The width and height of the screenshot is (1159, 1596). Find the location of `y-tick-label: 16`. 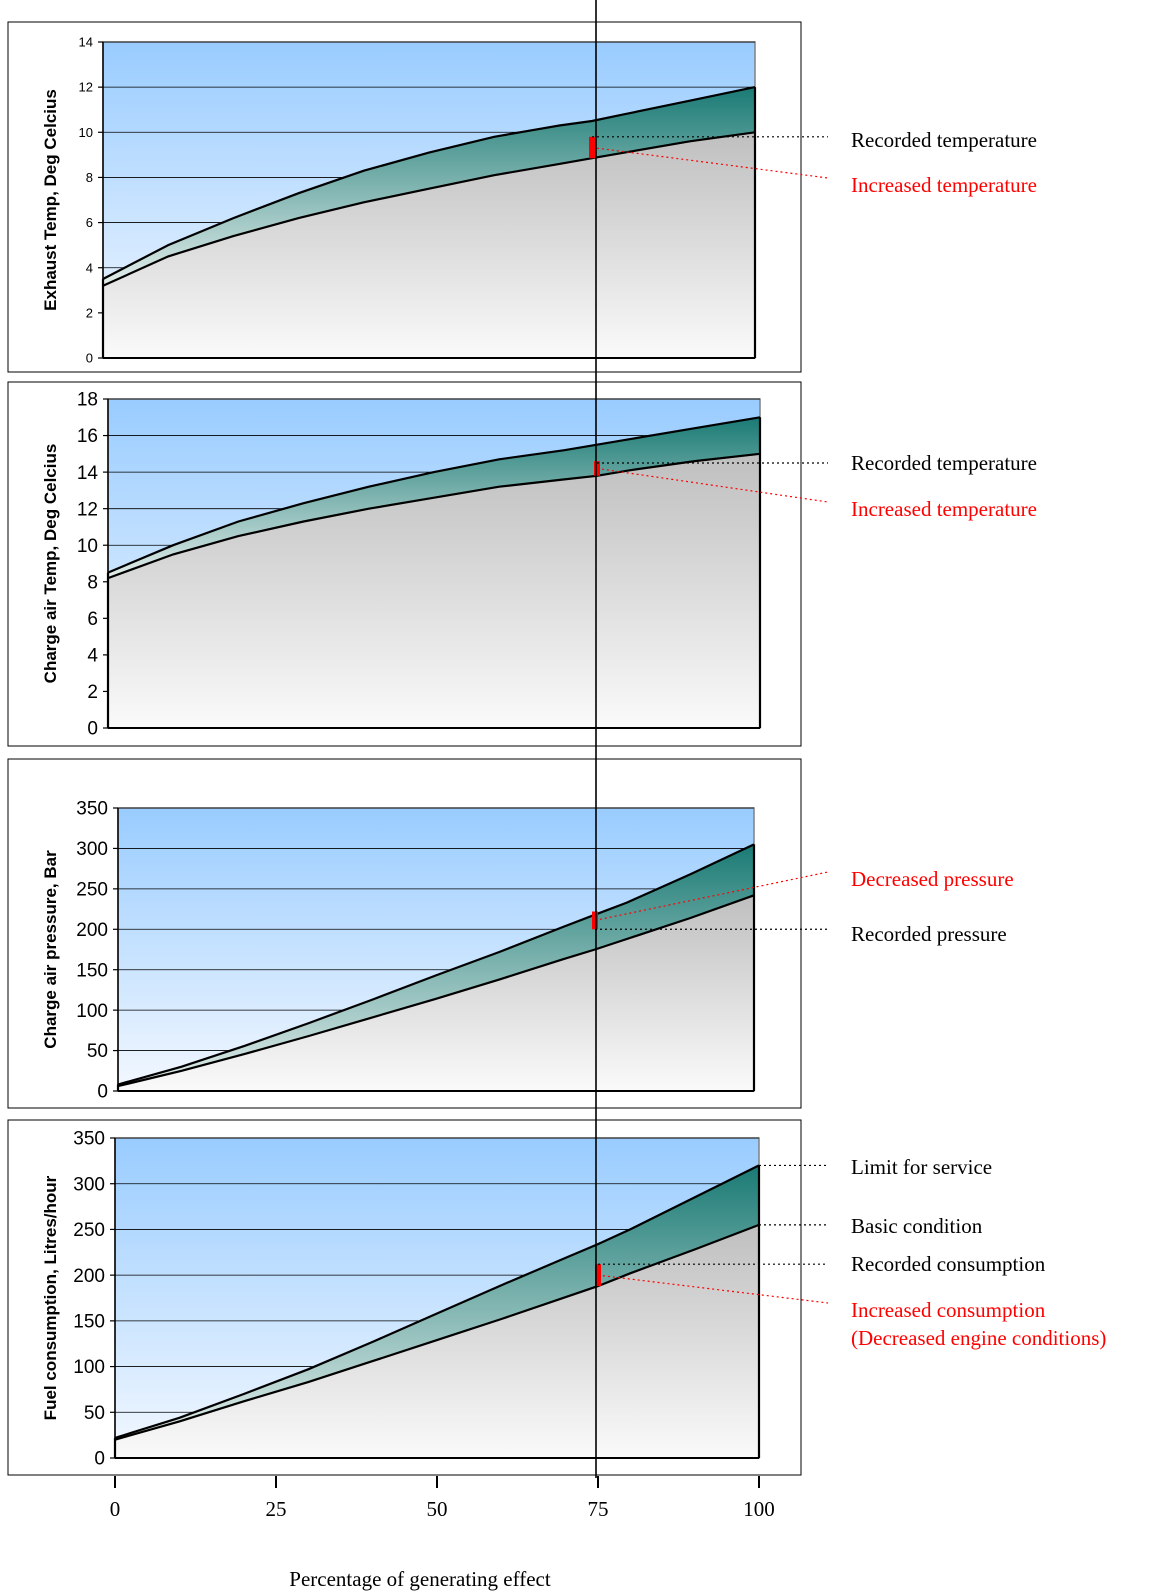

y-tick-label: 16 is located at coordinates (87, 436).